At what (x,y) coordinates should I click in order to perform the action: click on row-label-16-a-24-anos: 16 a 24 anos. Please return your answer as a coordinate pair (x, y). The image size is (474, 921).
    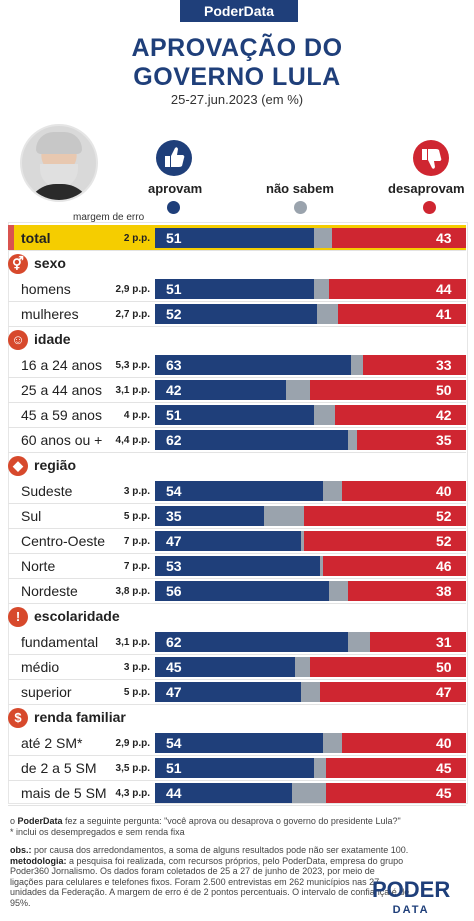
    Looking at the image, I should click on (61, 365).